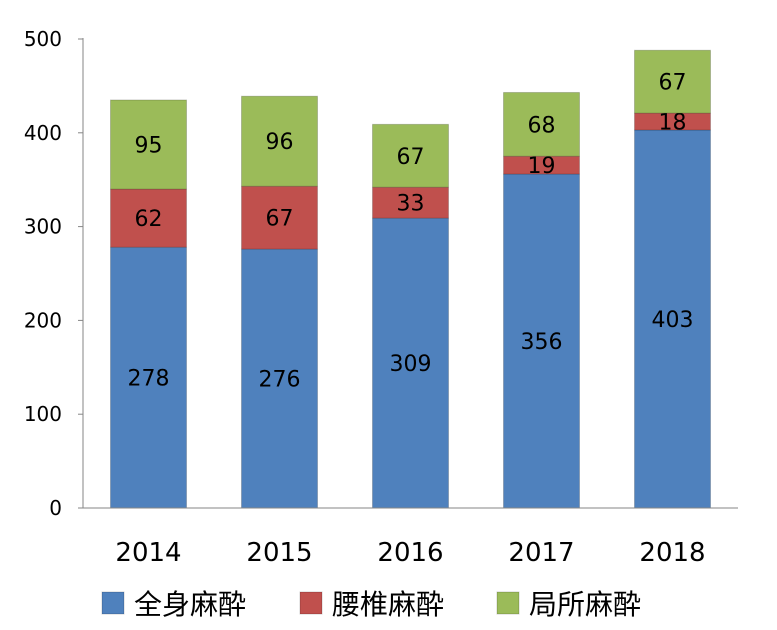  I want to click on y-tick-label: 400, so click(43, 133).